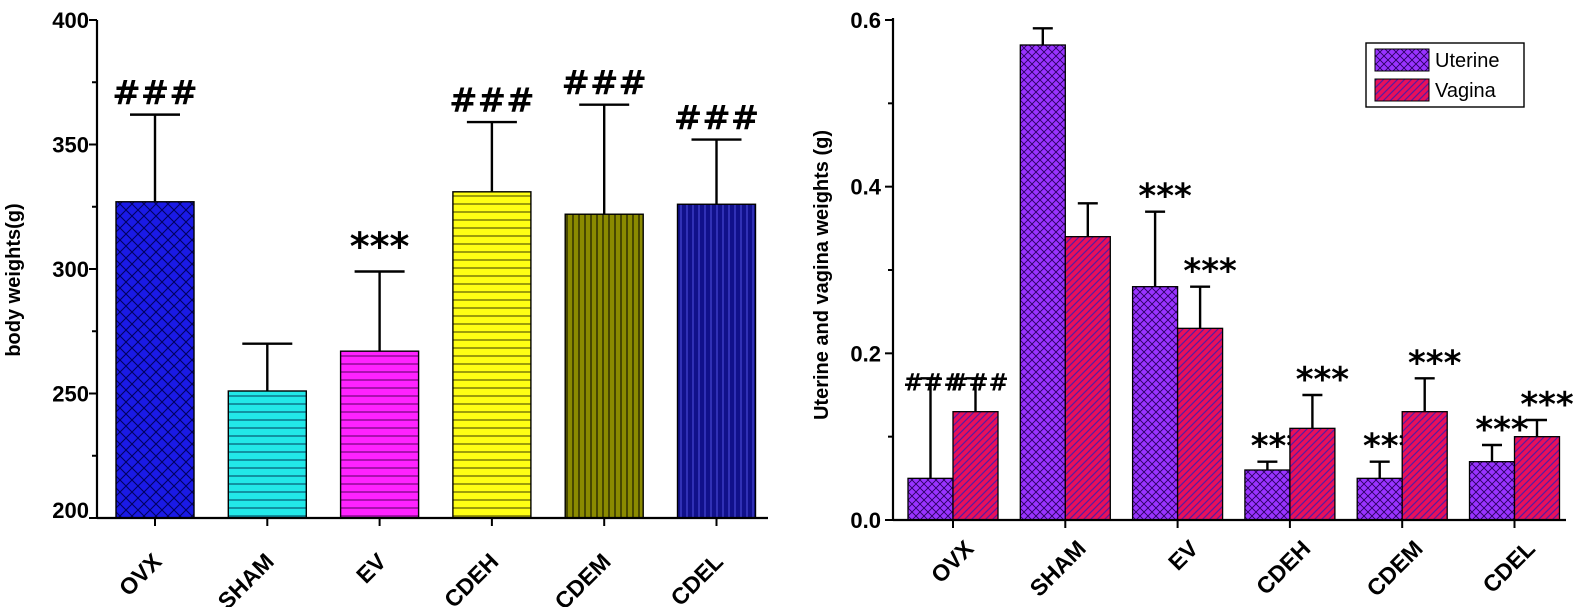 This screenshot has height=607, width=1594. I want to click on annotation-cdeh: ###, so click(491, 101).